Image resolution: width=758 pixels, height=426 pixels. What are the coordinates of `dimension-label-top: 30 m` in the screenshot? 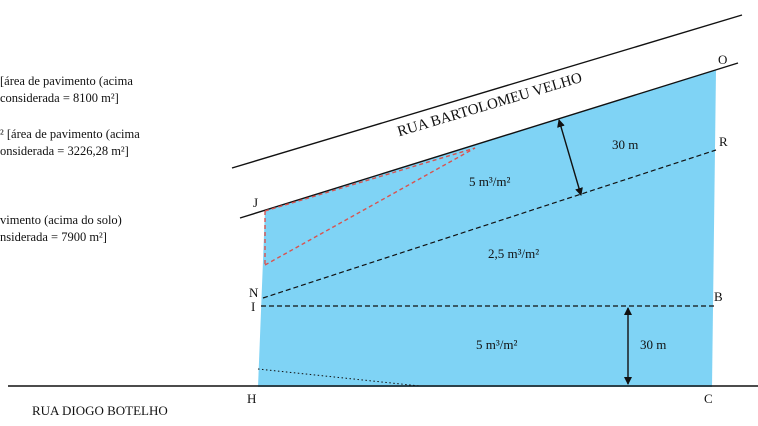 It's located at (625, 144).